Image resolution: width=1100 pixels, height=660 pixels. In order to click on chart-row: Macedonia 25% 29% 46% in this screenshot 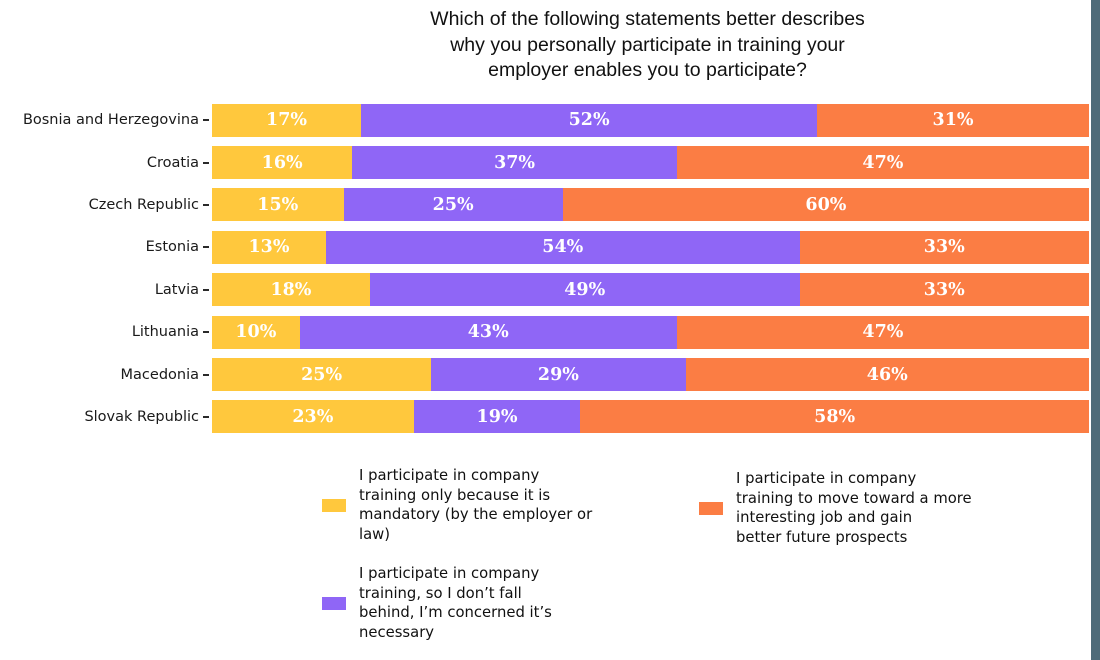, I will do `click(544, 374)`.